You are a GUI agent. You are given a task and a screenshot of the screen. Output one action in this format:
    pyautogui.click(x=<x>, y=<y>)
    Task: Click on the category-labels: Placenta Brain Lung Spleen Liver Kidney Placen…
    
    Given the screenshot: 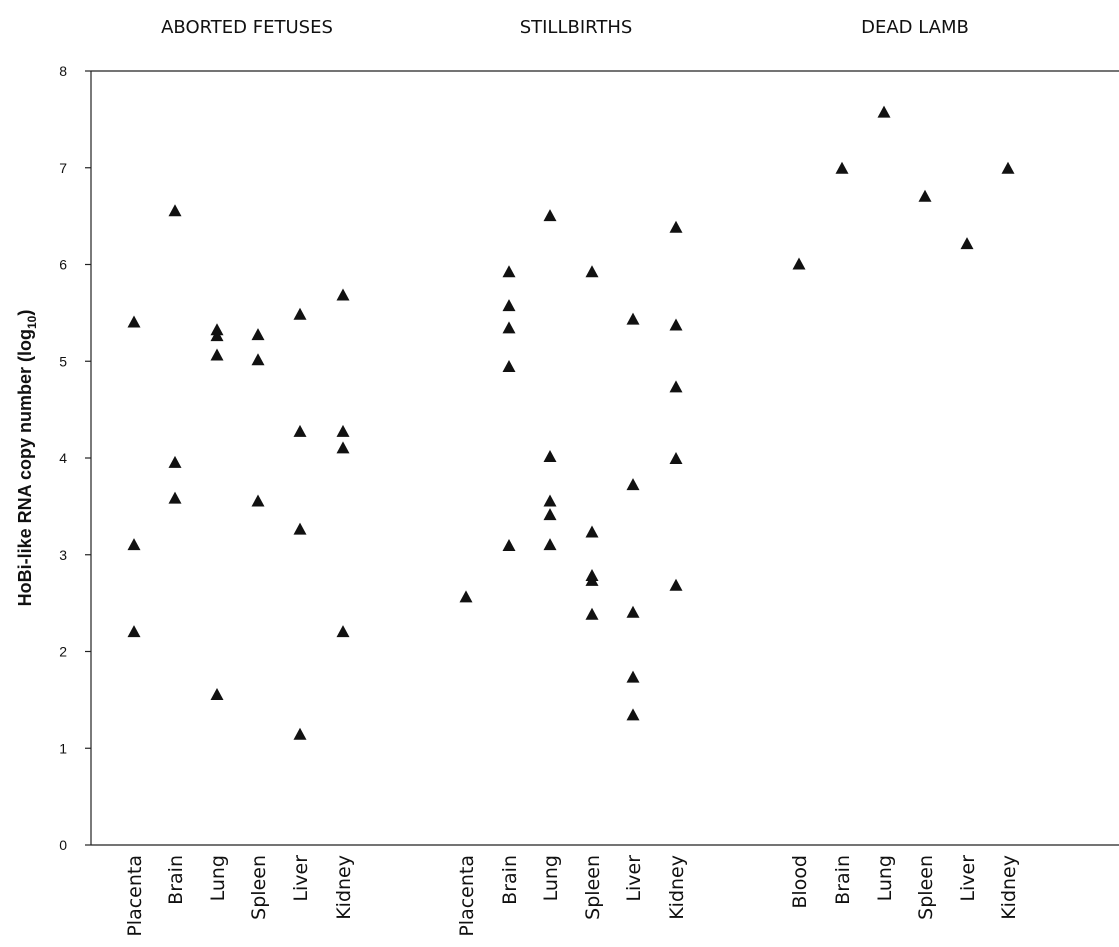 What is the action you would take?
    pyautogui.click(x=572, y=896)
    